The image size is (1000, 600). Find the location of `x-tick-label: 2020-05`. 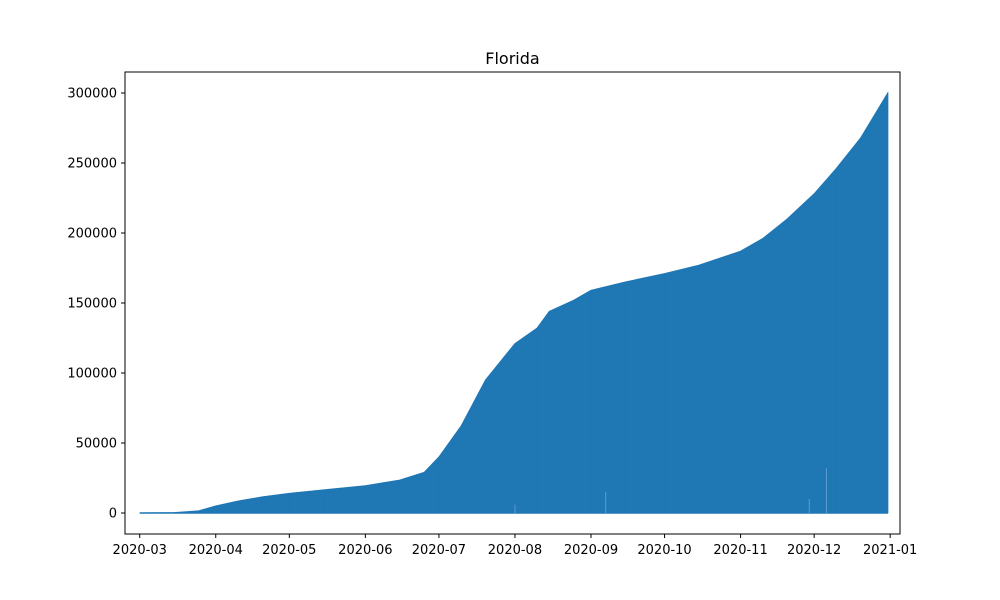

x-tick-label: 2020-05 is located at coordinates (289, 550).